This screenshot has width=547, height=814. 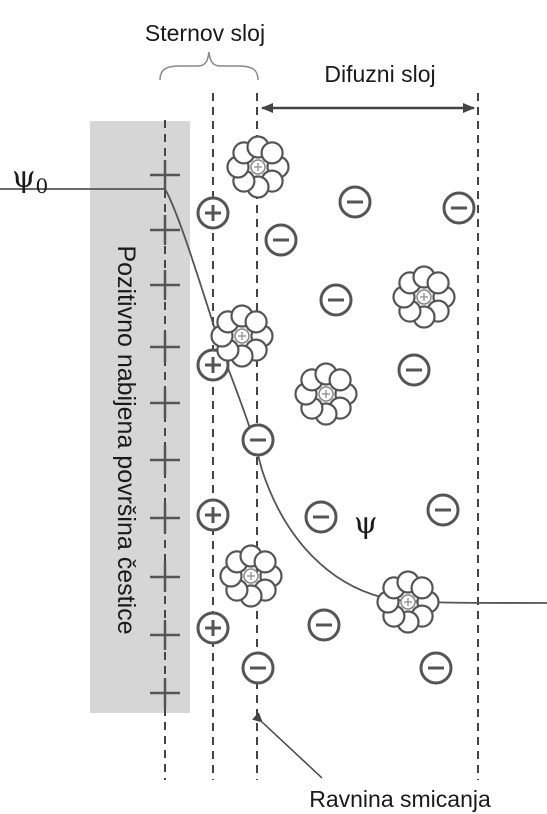 What do you see at coordinates (24, 177) in the screenshot?
I see `psi0-symbol: ψ` at bounding box center [24, 177].